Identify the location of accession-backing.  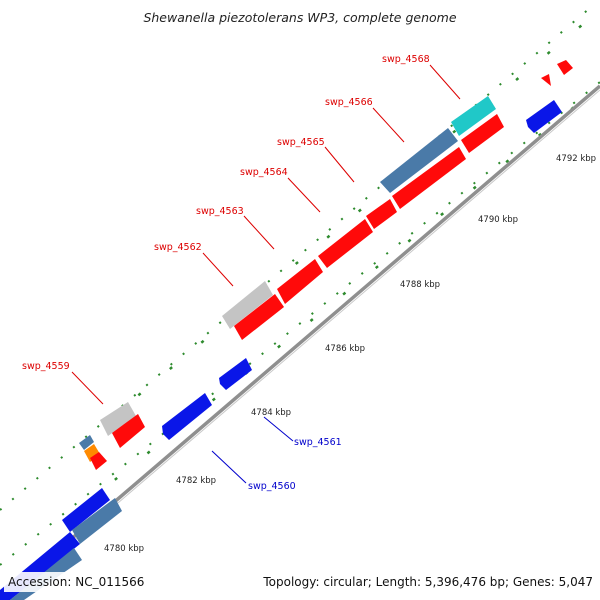
(76, 582).